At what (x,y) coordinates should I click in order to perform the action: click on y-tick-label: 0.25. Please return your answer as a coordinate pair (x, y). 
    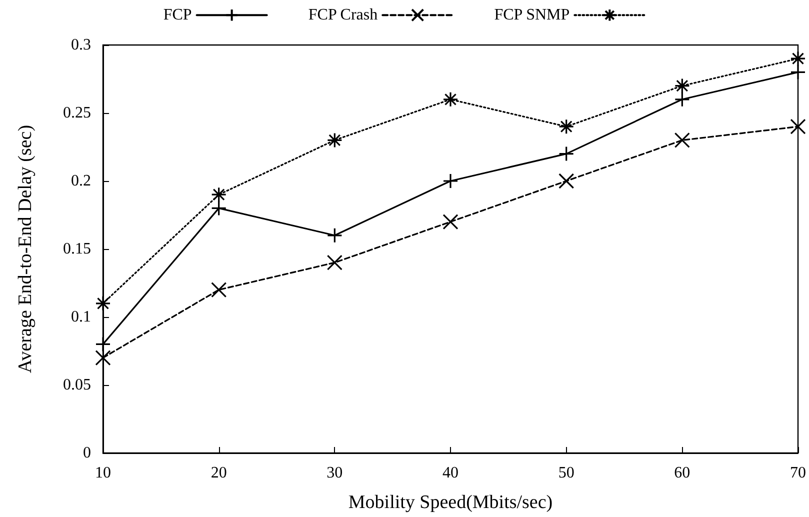
    Looking at the image, I should click on (77, 113).